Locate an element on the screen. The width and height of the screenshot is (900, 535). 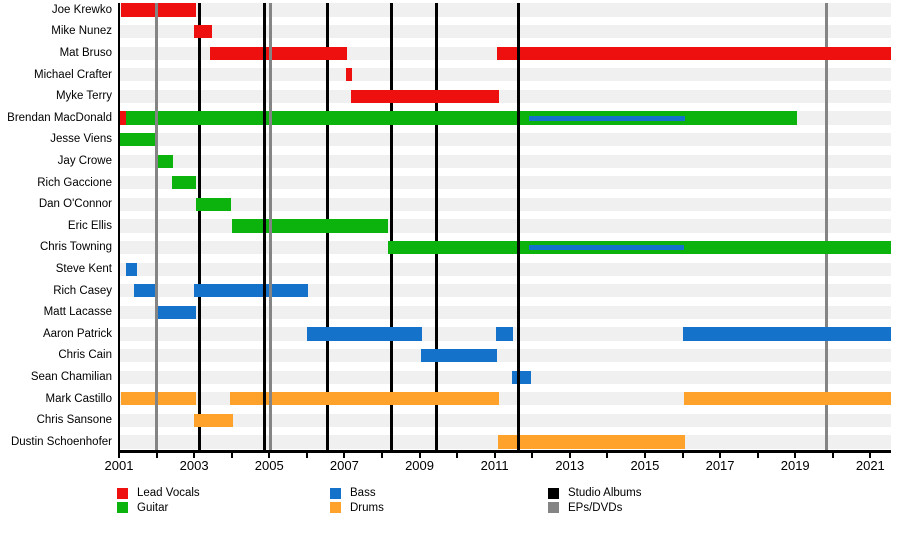
axis-tick-label: 2007 is located at coordinates (344, 465).